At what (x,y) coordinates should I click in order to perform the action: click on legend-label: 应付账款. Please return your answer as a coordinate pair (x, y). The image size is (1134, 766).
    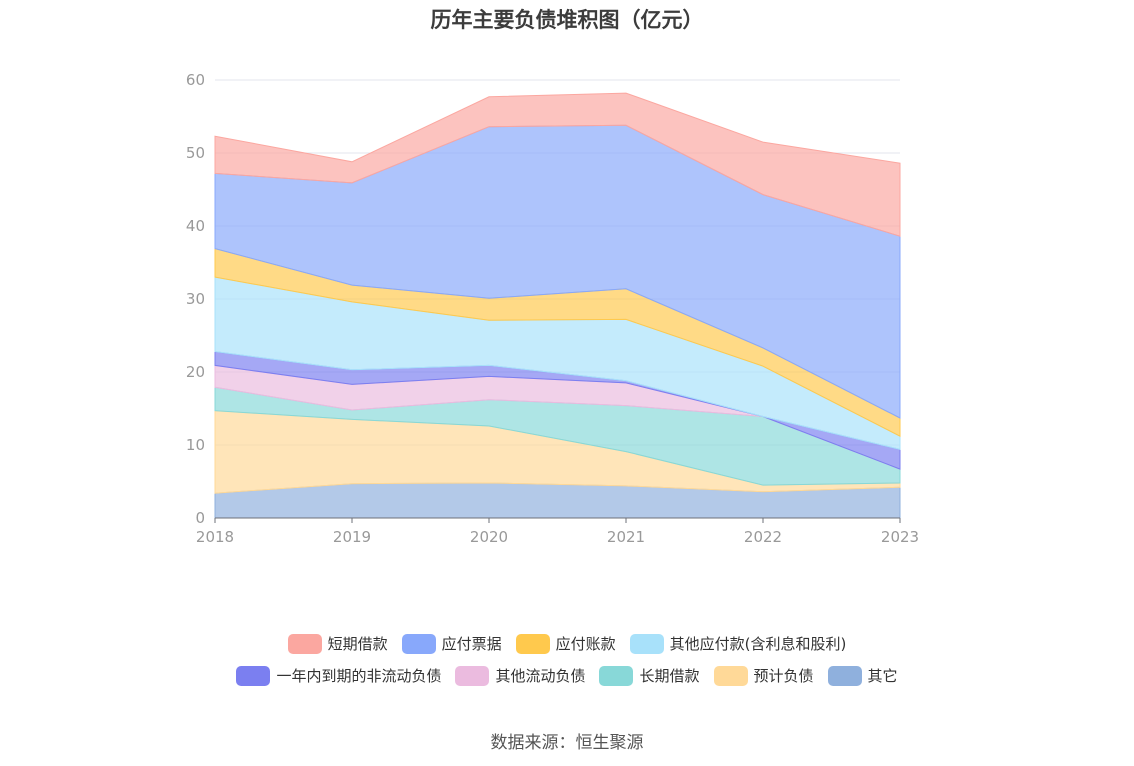
    Looking at the image, I should click on (585, 644).